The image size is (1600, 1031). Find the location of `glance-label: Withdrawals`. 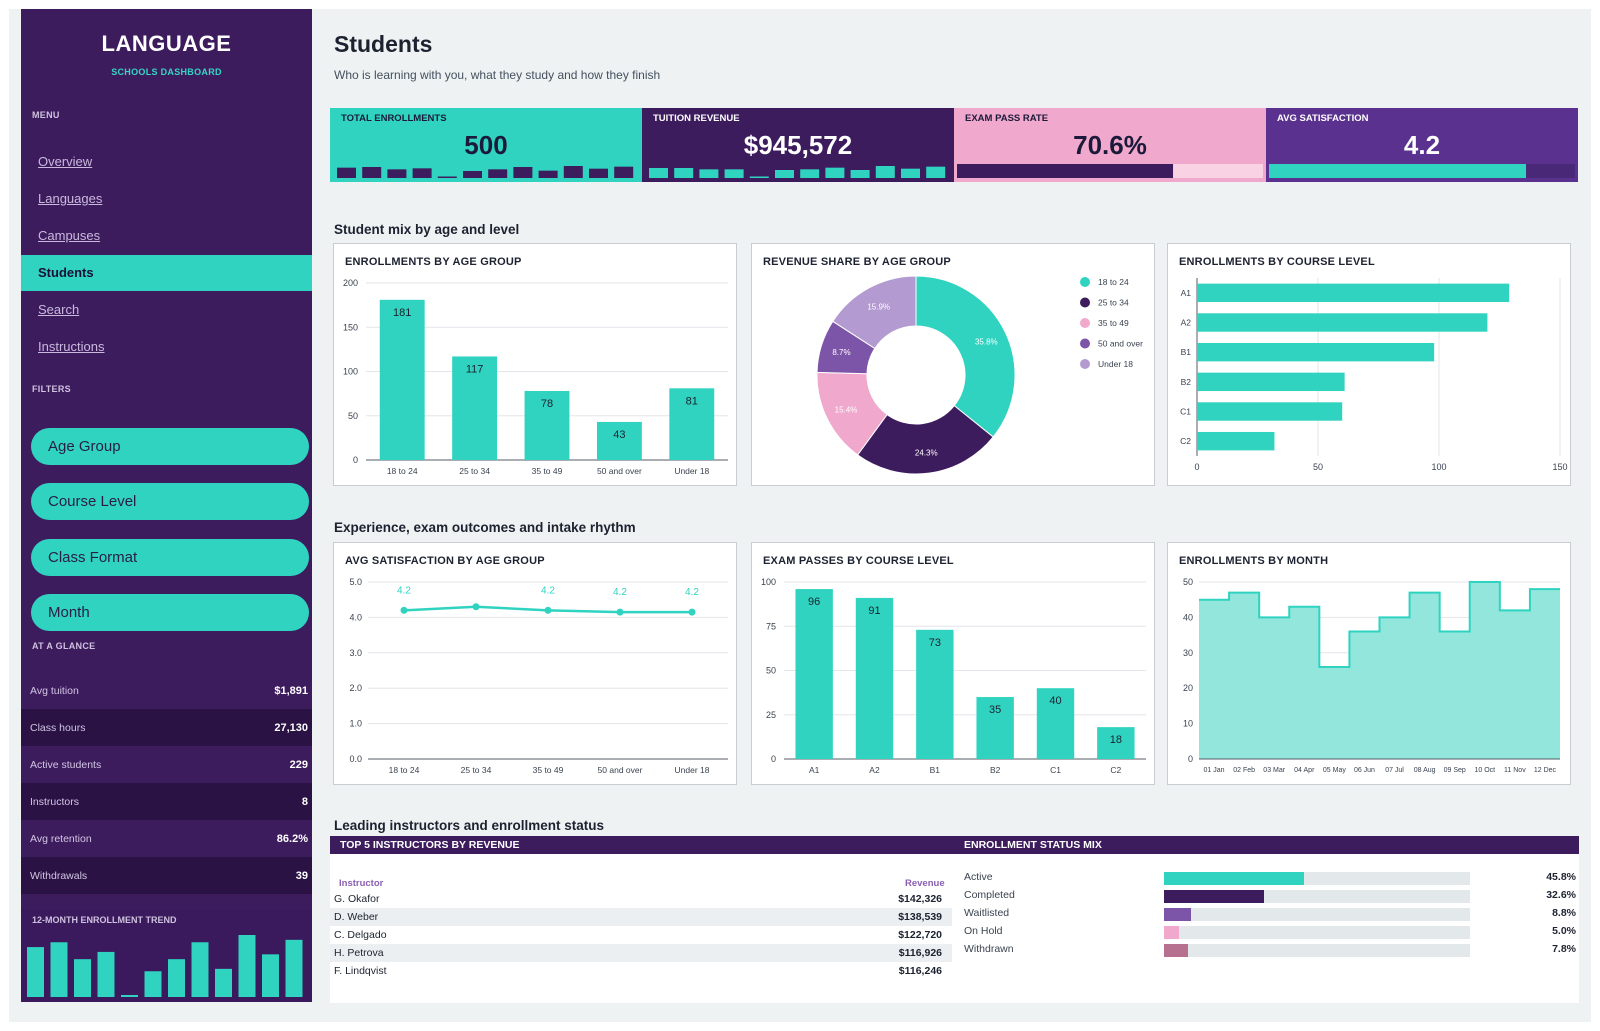

glance-label: Withdrawals is located at coordinates (59, 875).